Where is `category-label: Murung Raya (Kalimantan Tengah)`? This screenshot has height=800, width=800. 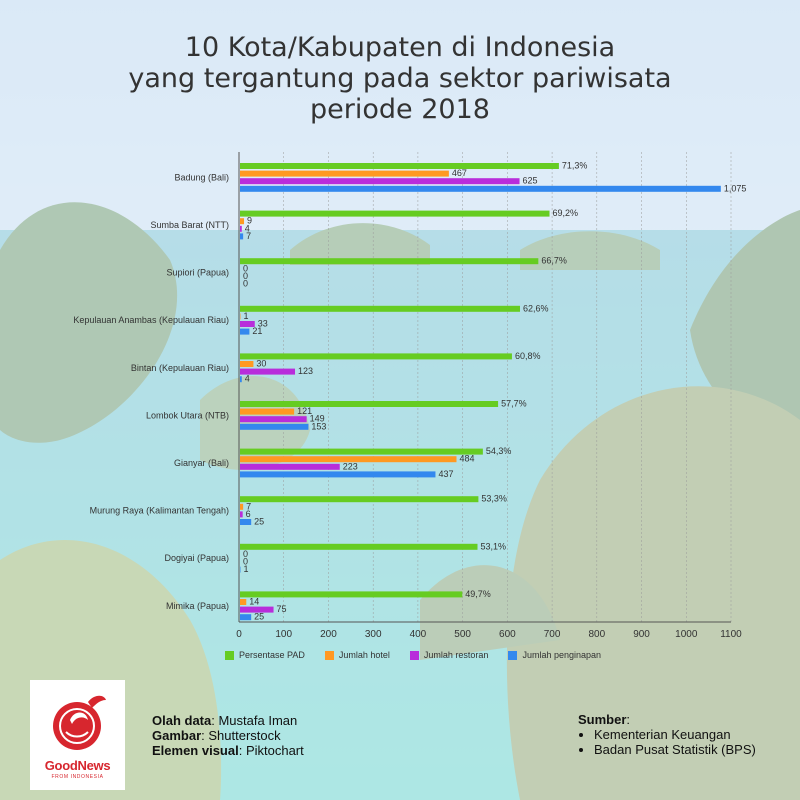 category-label: Murung Raya (Kalimantan Tengah) is located at coordinates (159, 511).